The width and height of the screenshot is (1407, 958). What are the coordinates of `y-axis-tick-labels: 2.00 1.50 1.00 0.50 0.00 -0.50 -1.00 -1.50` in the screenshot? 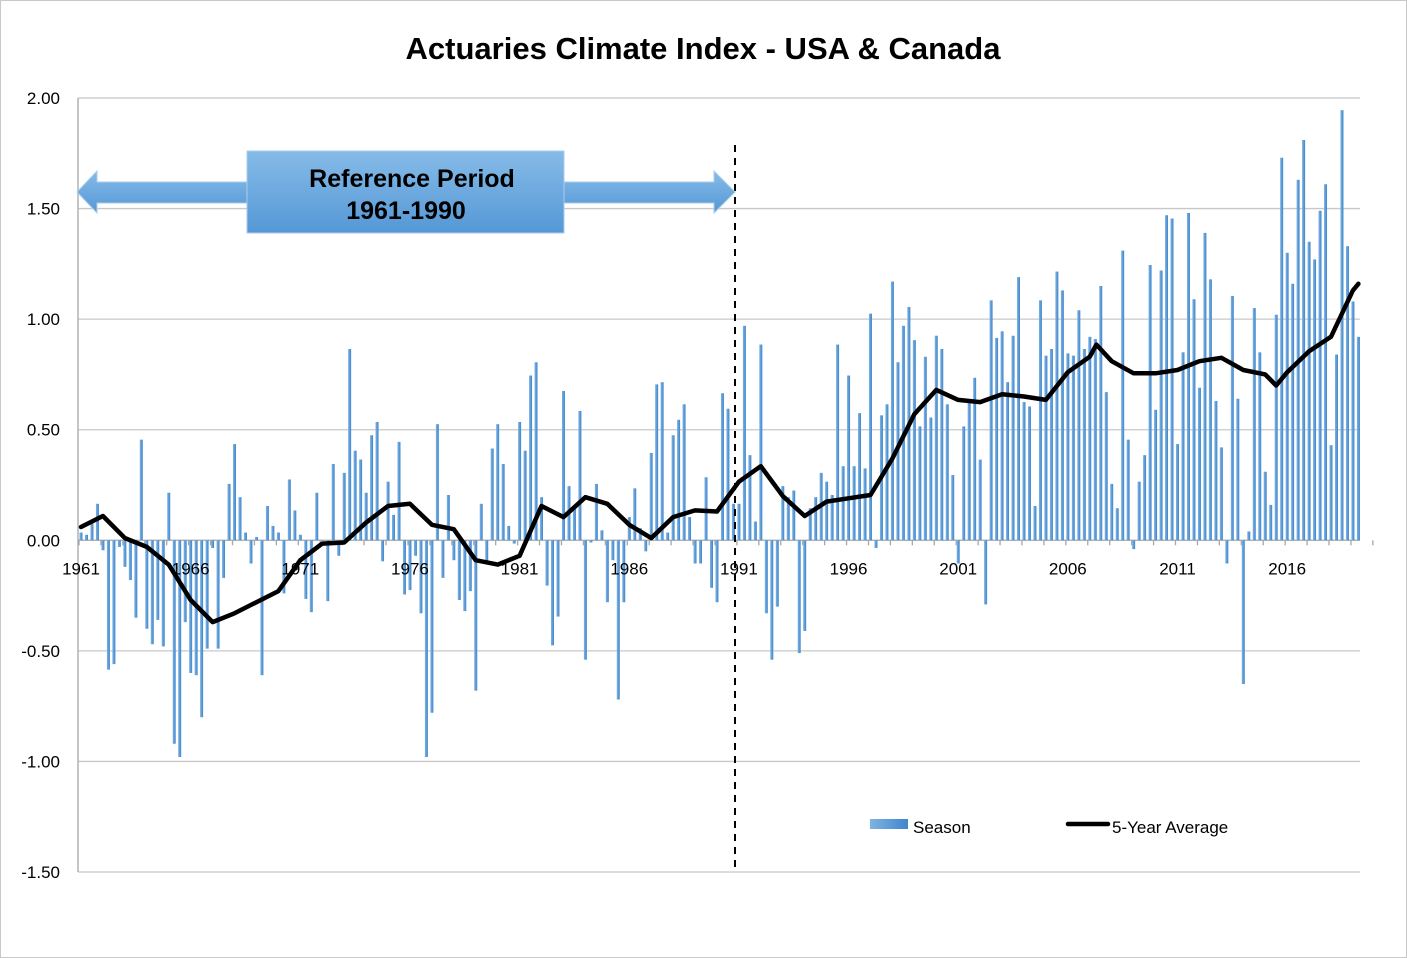 It's located at (40, 485).